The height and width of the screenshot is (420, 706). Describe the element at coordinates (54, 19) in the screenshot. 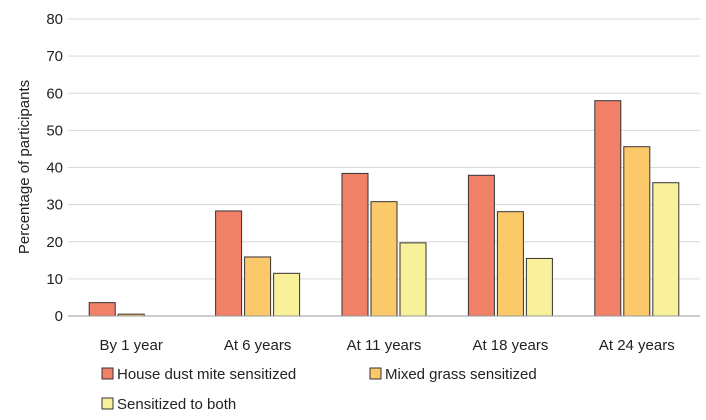

I see `y-tick-label: 80` at that location.